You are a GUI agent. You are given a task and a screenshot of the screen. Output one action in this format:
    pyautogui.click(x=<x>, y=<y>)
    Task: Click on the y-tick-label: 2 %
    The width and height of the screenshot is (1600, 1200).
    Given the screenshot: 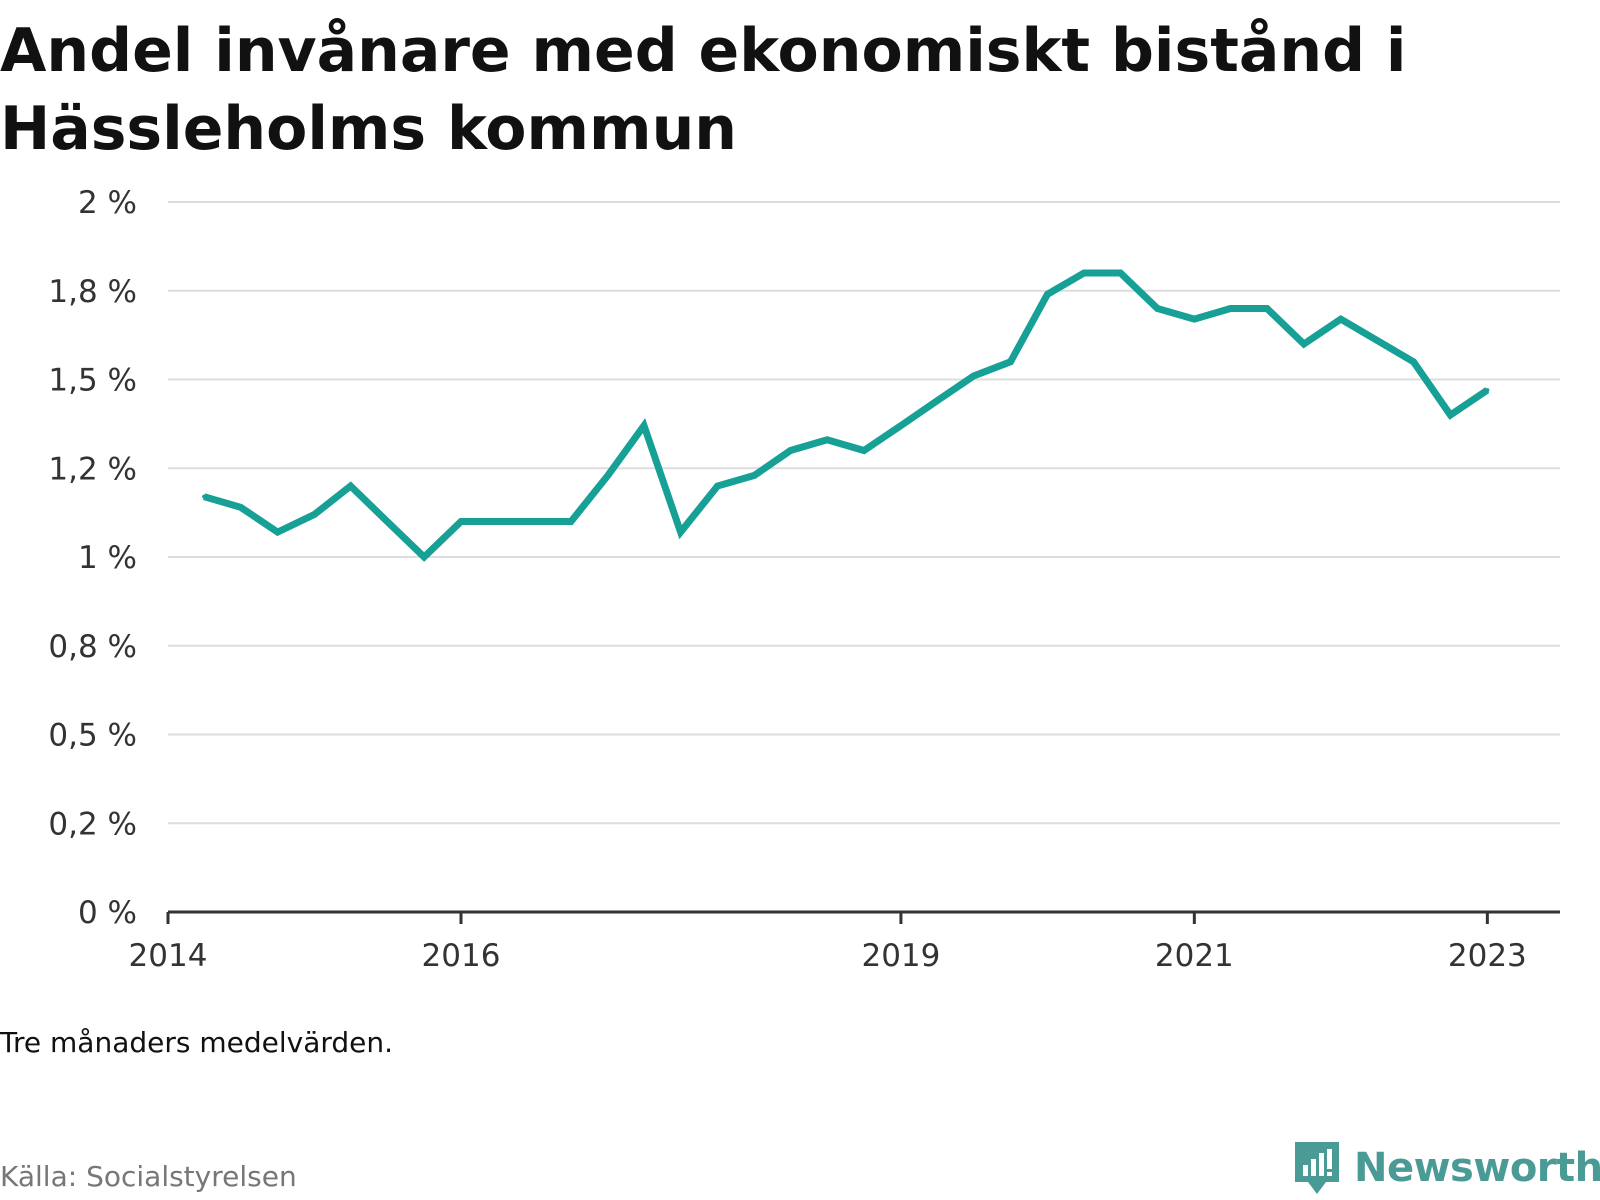 What is the action you would take?
    pyautogui.click(x=107, y=203)
    